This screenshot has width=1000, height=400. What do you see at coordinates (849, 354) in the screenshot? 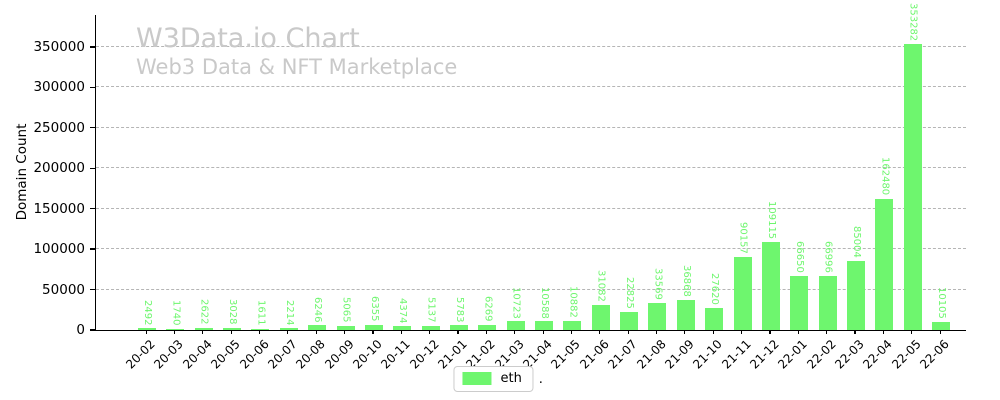
I see `x-tick-label: 22-03` at bounding box center [849, 354].